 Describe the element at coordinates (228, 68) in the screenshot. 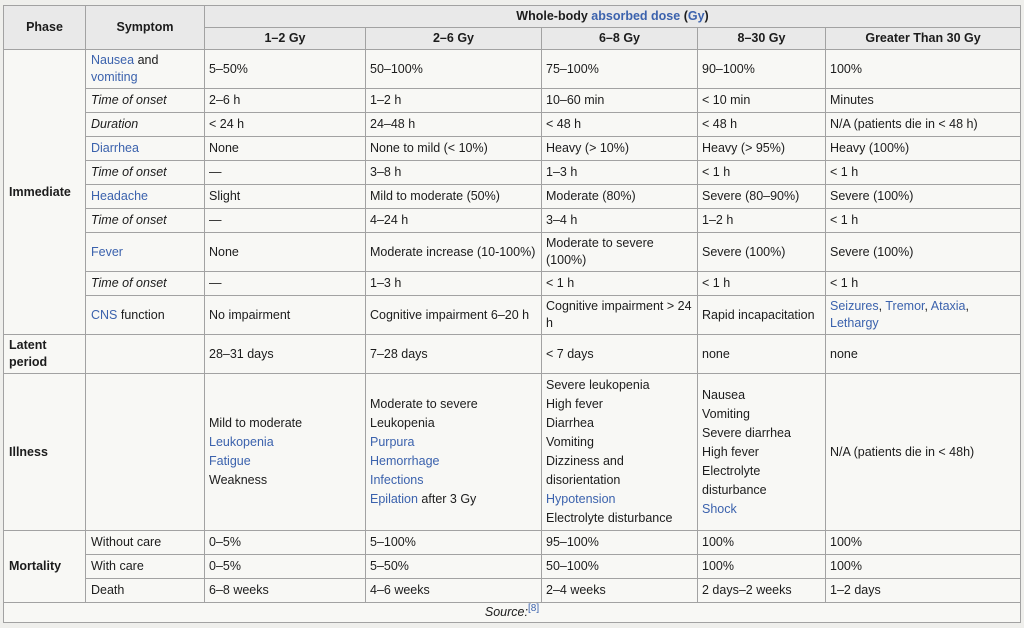

I see `text-run: 5–50%` at that location.